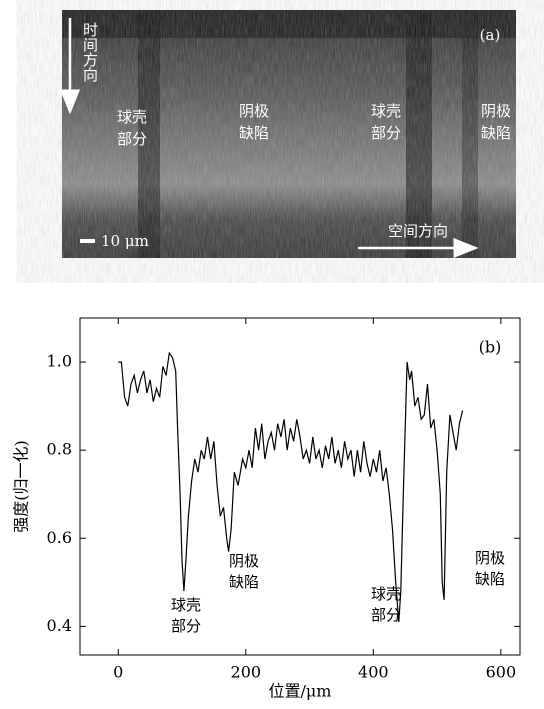 The height and width of the screenshot is (709, 544). Describe the element at coordinates (373, 672) in the screenshot. I see `x-tick-label: 400` at that location.